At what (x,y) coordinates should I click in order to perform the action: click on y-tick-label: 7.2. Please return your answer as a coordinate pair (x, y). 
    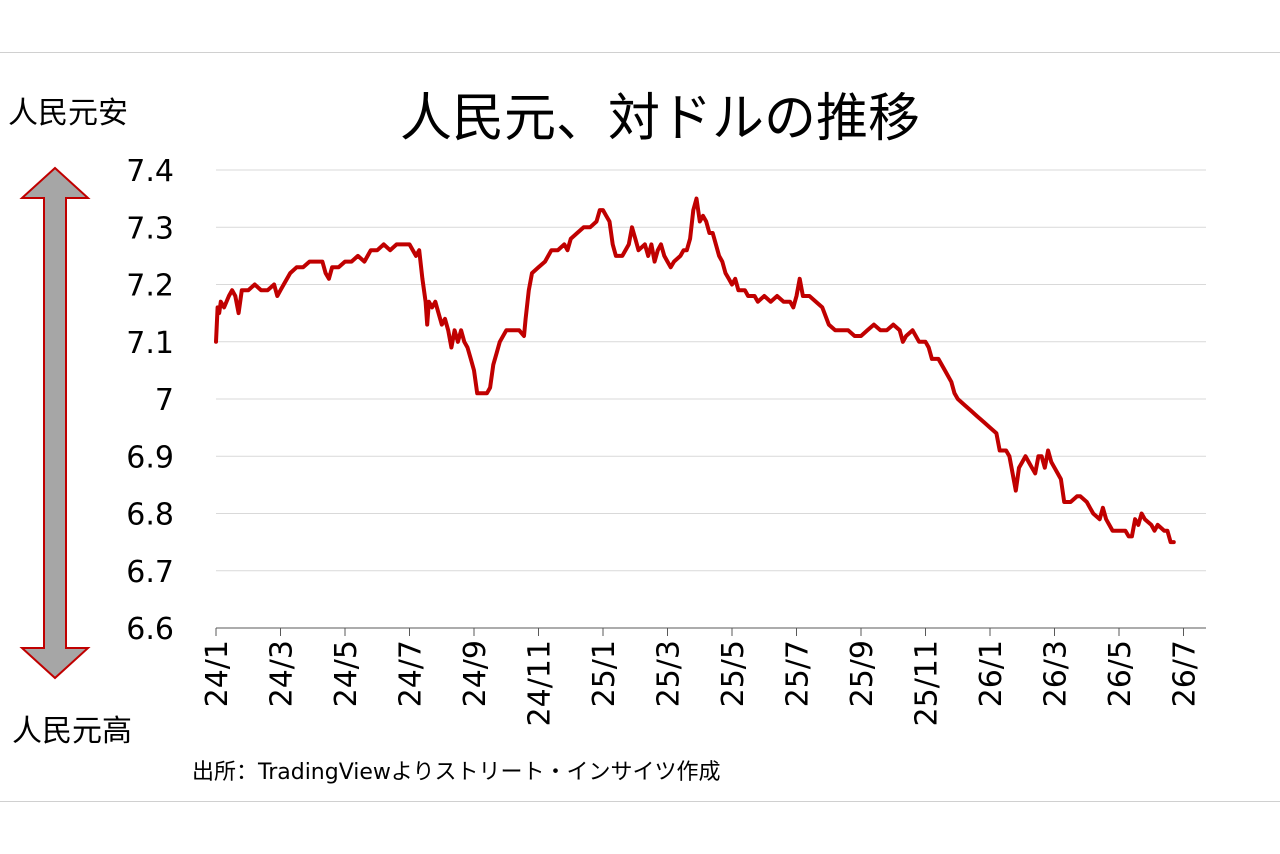
    Looking at the image, I should click on (150, 286).